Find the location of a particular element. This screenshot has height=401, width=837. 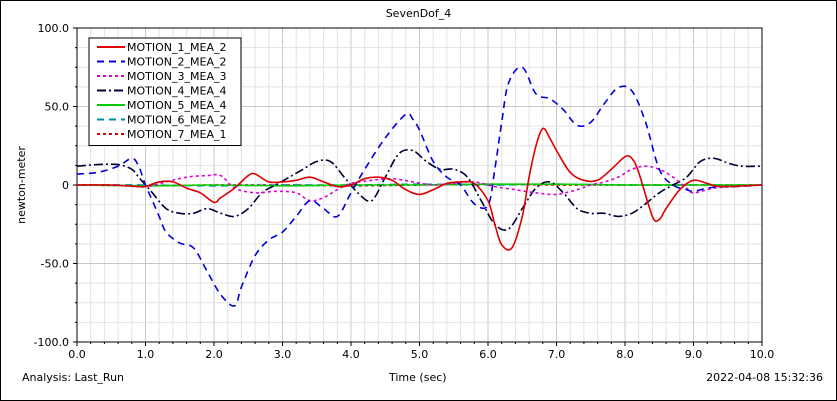

legend-label: MOTION_4_MEA_4 is located at coordinates (176, 91).